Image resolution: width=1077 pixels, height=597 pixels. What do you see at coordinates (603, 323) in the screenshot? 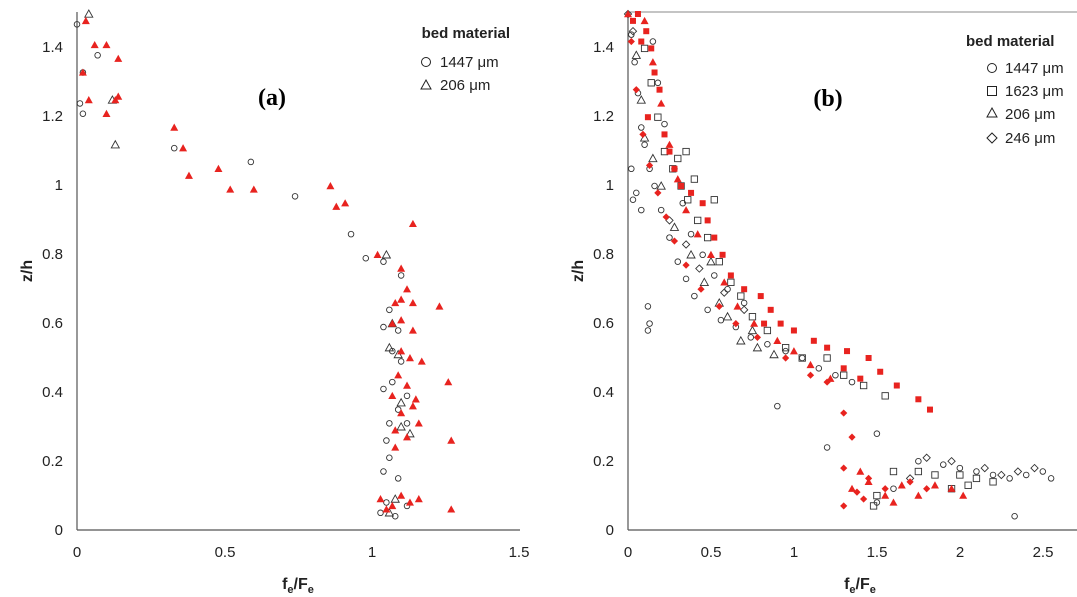
I see `chart-b-ytick: 0.6` at bounding box center [603, 323].